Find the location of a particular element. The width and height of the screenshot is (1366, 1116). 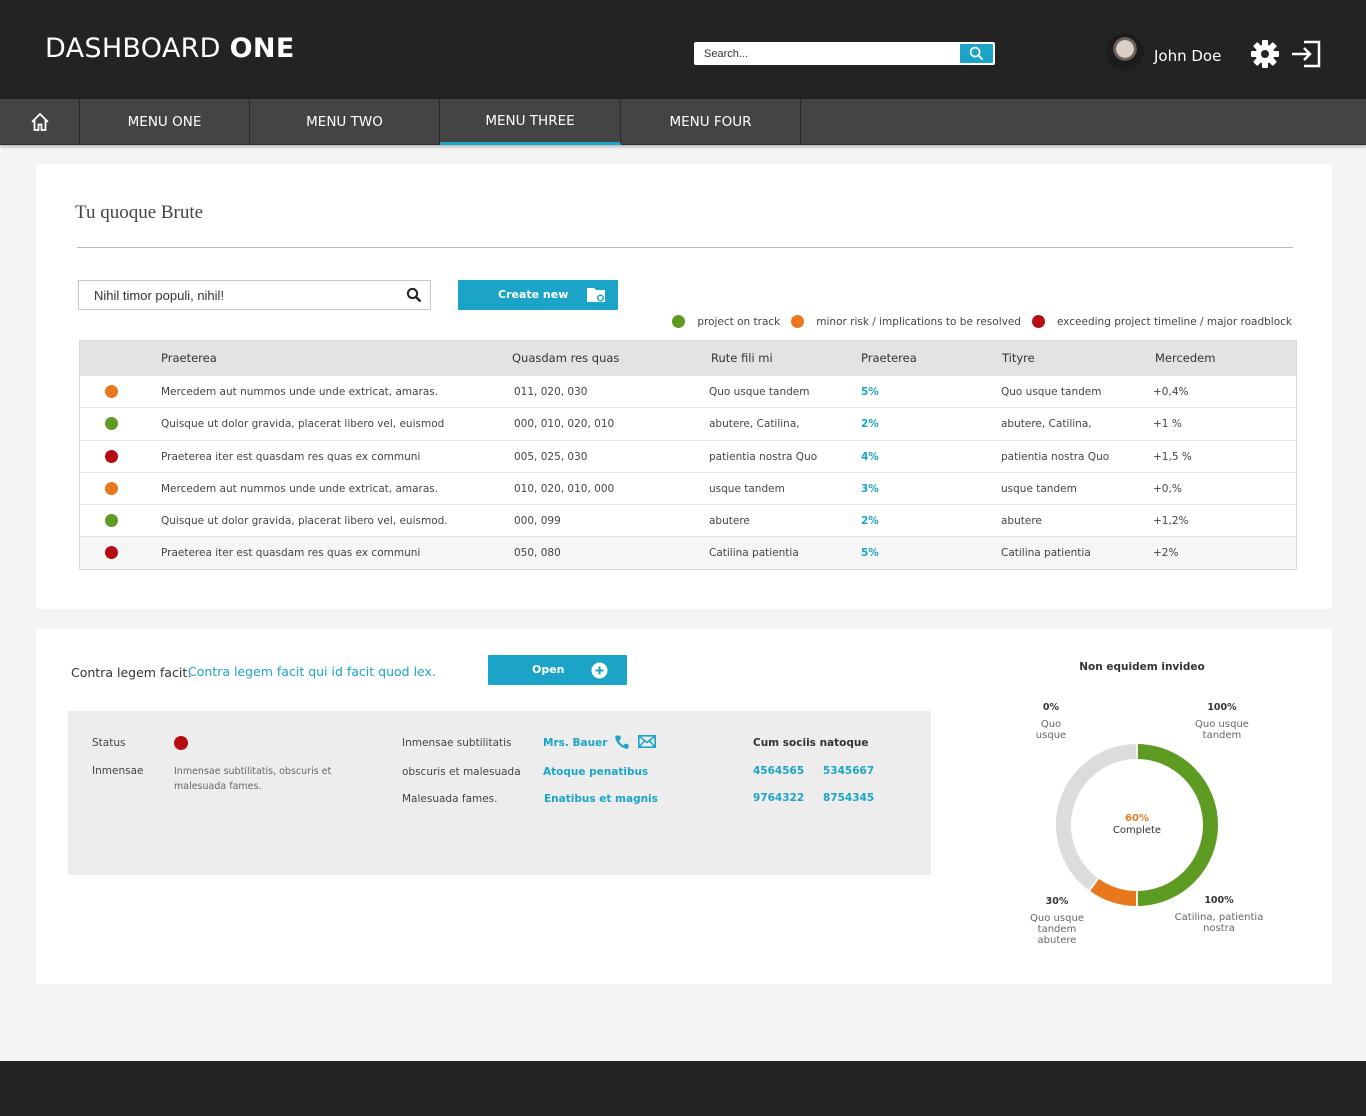

table-cell: 011, 020, 030 is located at coordinates (551, 392).